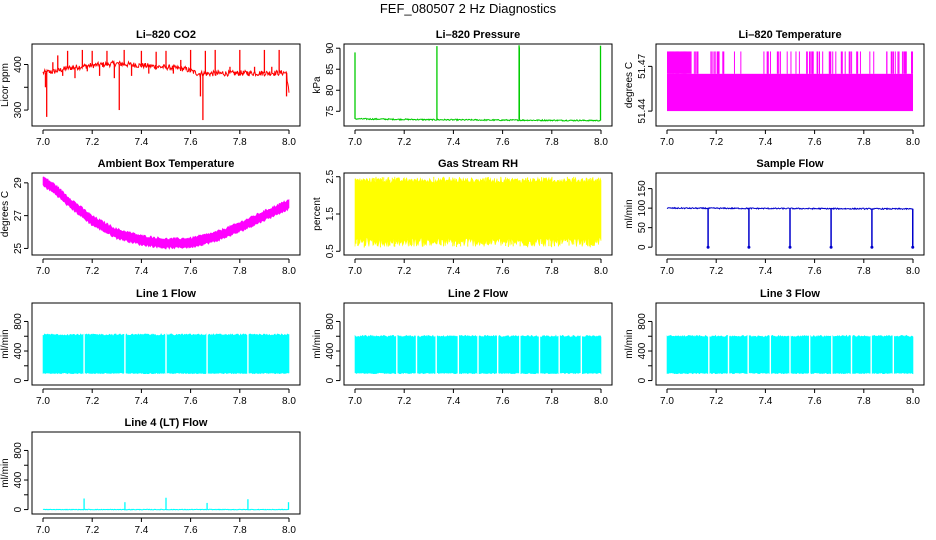  What do you see at coordinates (629, 85) in the screenshot?
I see `y-axis-label: degrees C` at bounding box center [629, 85].